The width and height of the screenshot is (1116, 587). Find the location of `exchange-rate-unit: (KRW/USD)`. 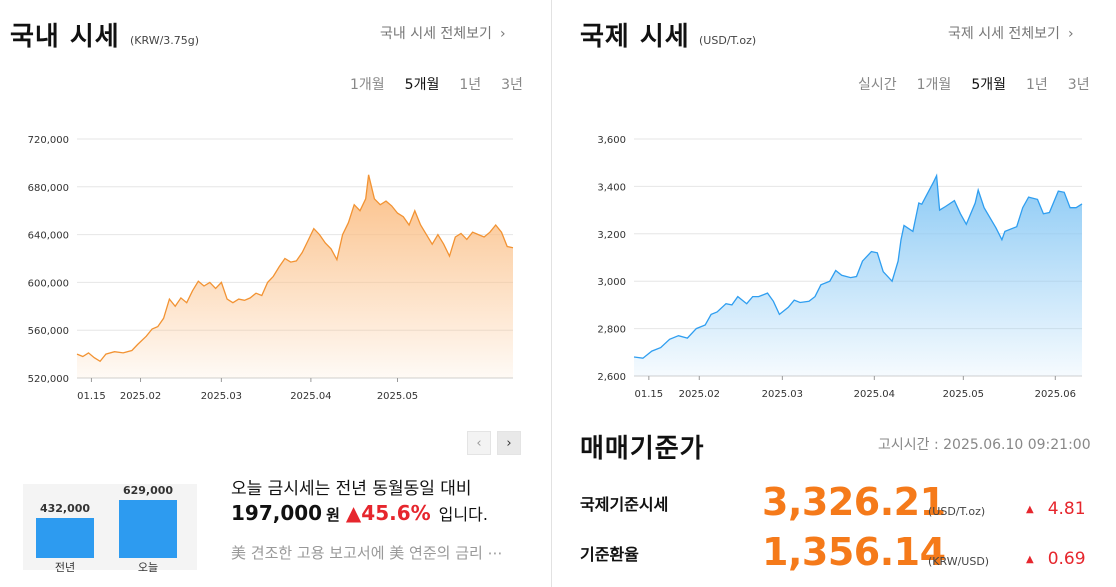

exchange-rate-unit: (KRW/USD) is located at coordinates (959, 561).